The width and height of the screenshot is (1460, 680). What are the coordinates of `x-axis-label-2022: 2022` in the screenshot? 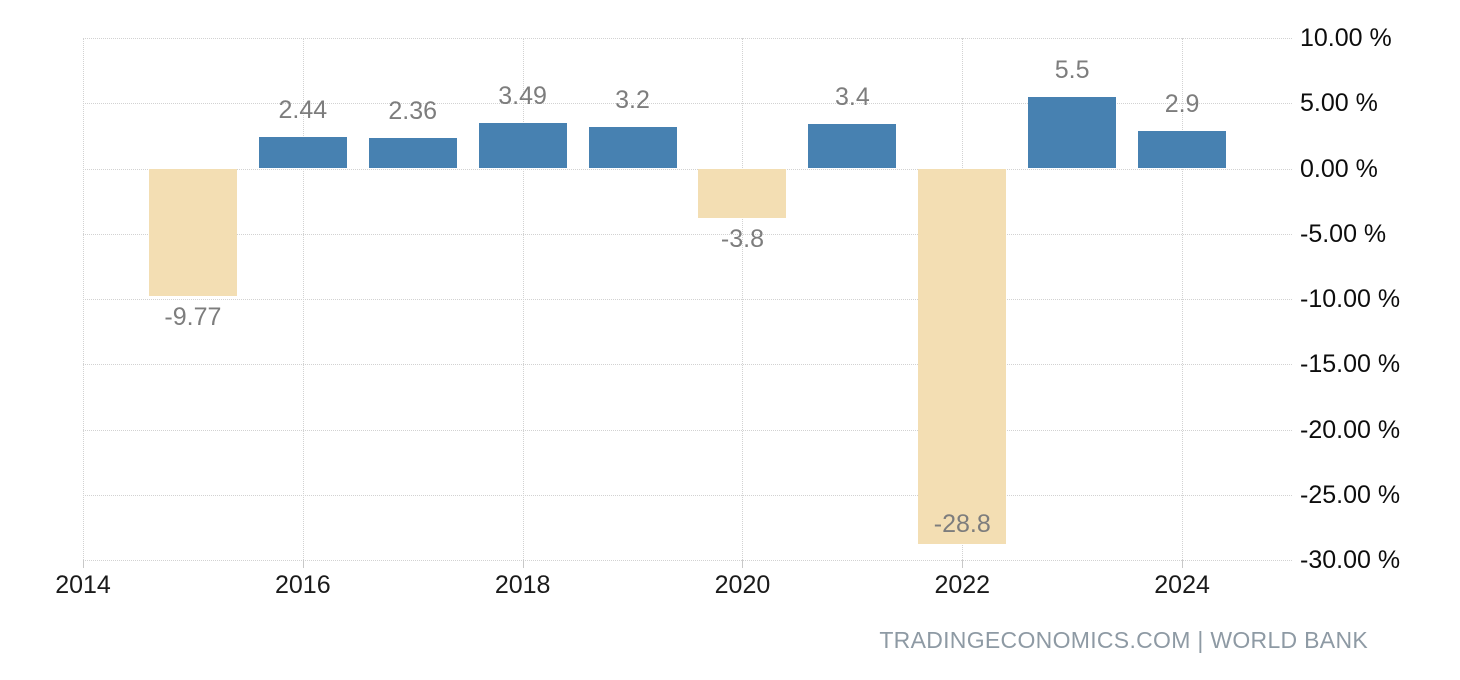 It's located at (962, 585).